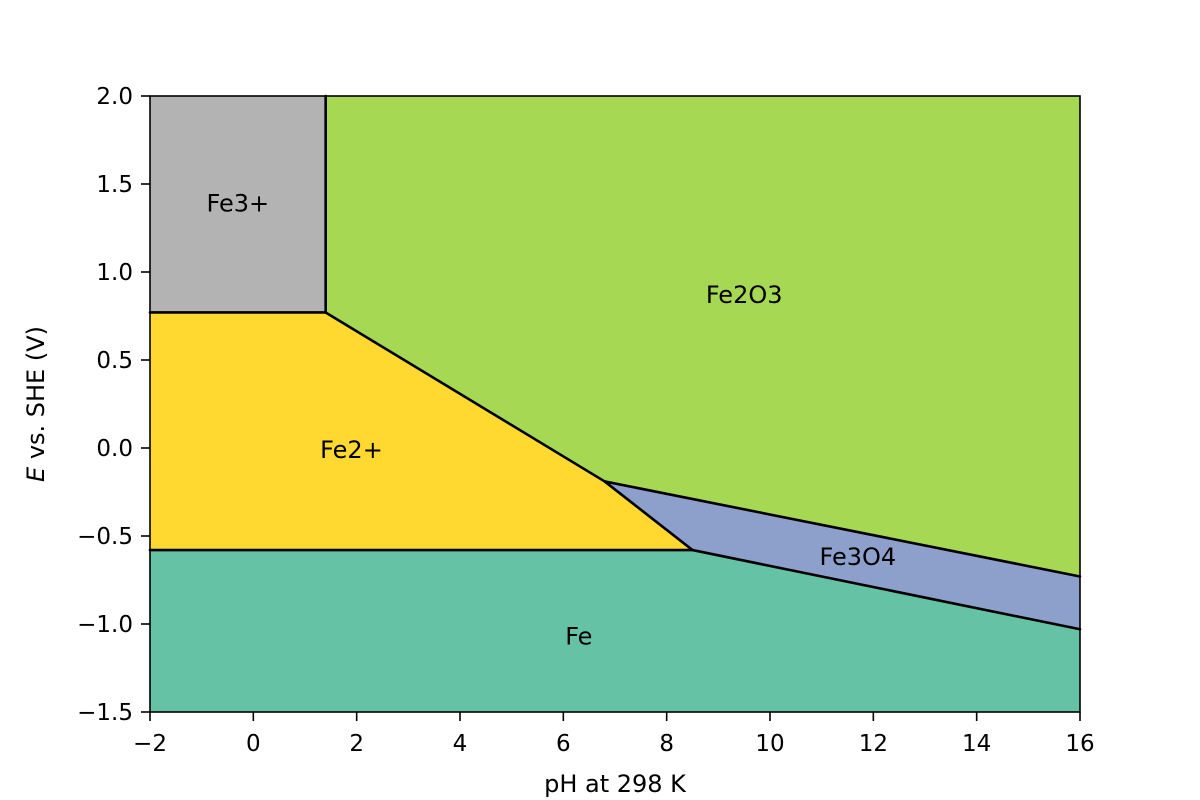 The width and height of the screenshot is (1200, 800). I want to click on x-axis: −2 0 2 4 6 8 10 12 14 16, so click(614, 734).